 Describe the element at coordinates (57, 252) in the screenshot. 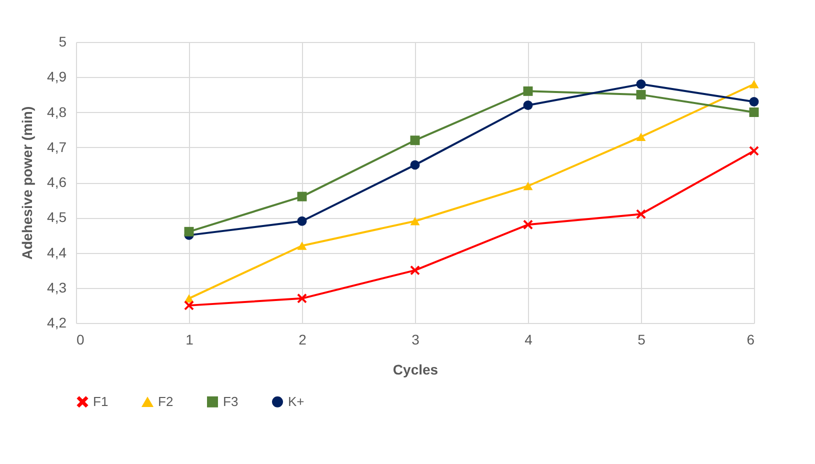

I see `y-tick-label: 4,4` at that location.